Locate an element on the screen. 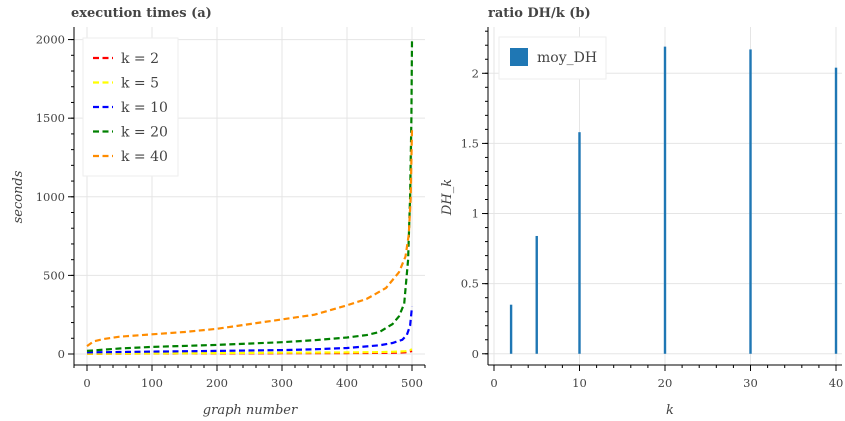  x-axis-label: graph number is located at coordinates (250, 410).